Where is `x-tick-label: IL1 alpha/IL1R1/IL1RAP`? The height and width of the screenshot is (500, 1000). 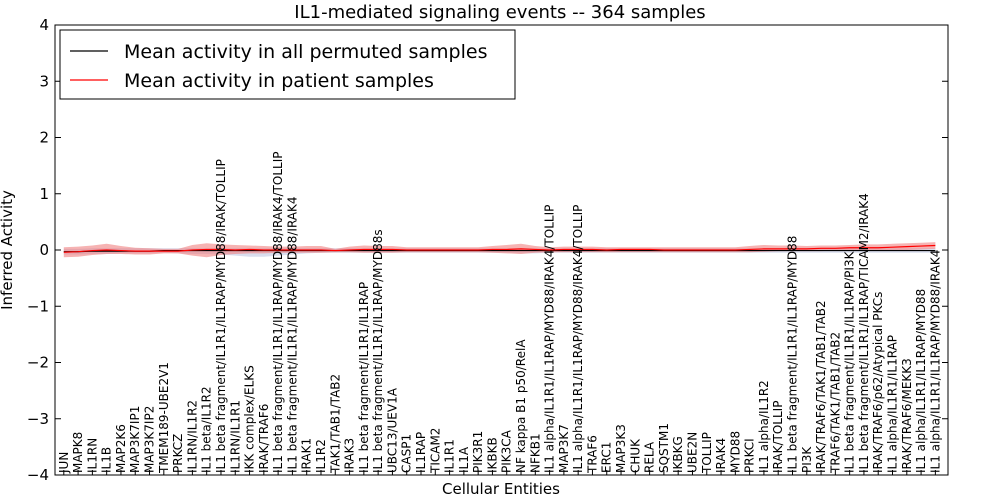 x-tick-label: IL1 alpha/IL1R1/IL1RAP is located at coordinates (893, 404).